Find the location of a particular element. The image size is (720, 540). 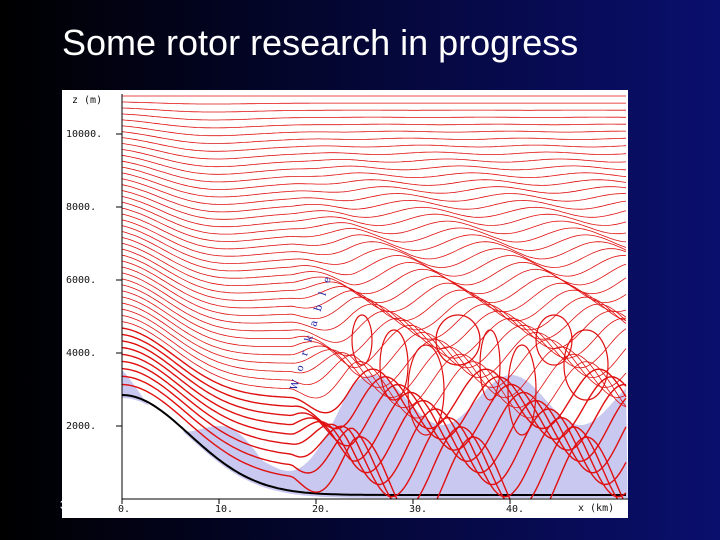

x-tick-label: 10. is located at coordinates (224, 509).